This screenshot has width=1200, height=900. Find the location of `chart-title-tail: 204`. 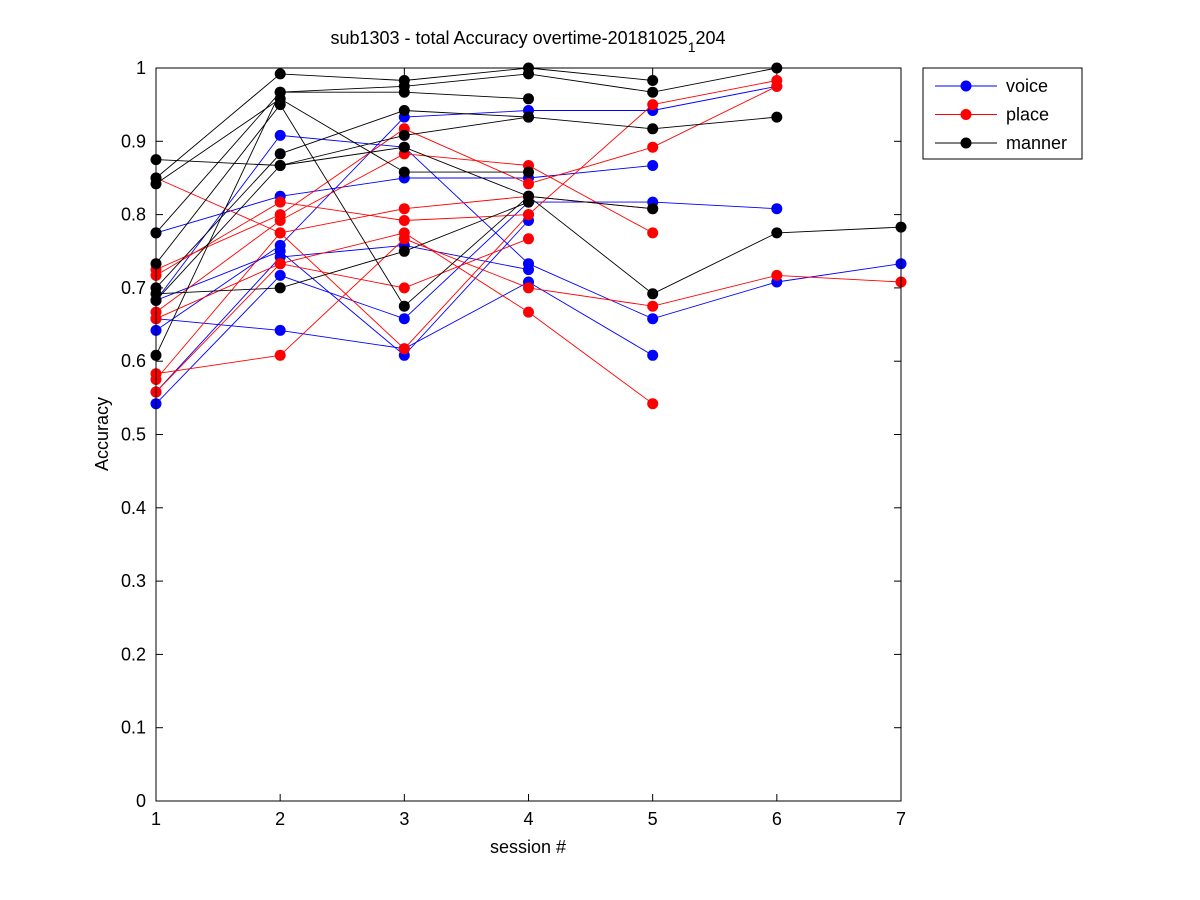

chart-title-tail: 204 is located at coordinates (710, 38).